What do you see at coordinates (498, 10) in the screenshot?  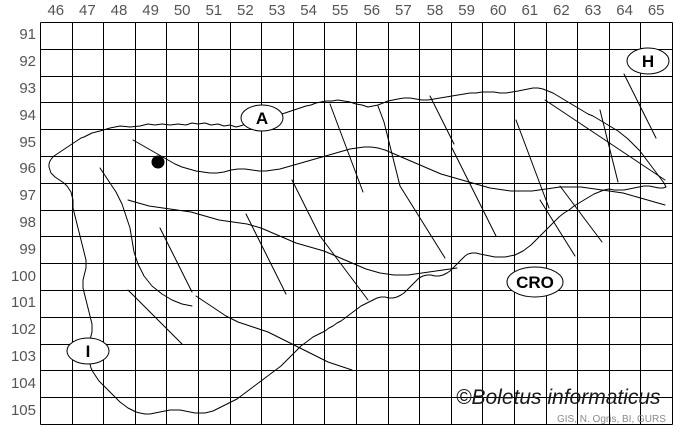 I see `column-axis-label: 60` at bounding box center [498, 10].